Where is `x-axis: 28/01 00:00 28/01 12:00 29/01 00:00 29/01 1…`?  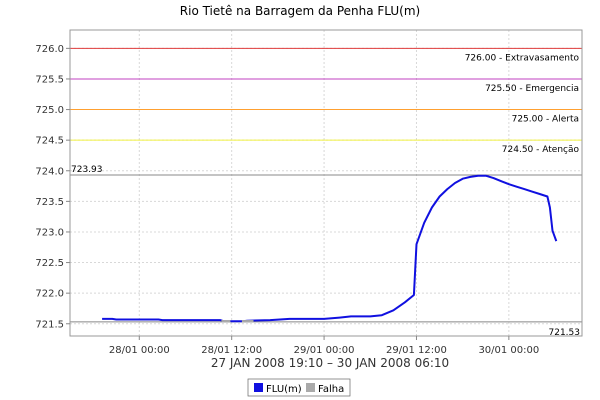 x-axis: 28/01 00:00 28/01 12:00 29/01 00:00 29/01 1… is located at coordinates (324, 346).